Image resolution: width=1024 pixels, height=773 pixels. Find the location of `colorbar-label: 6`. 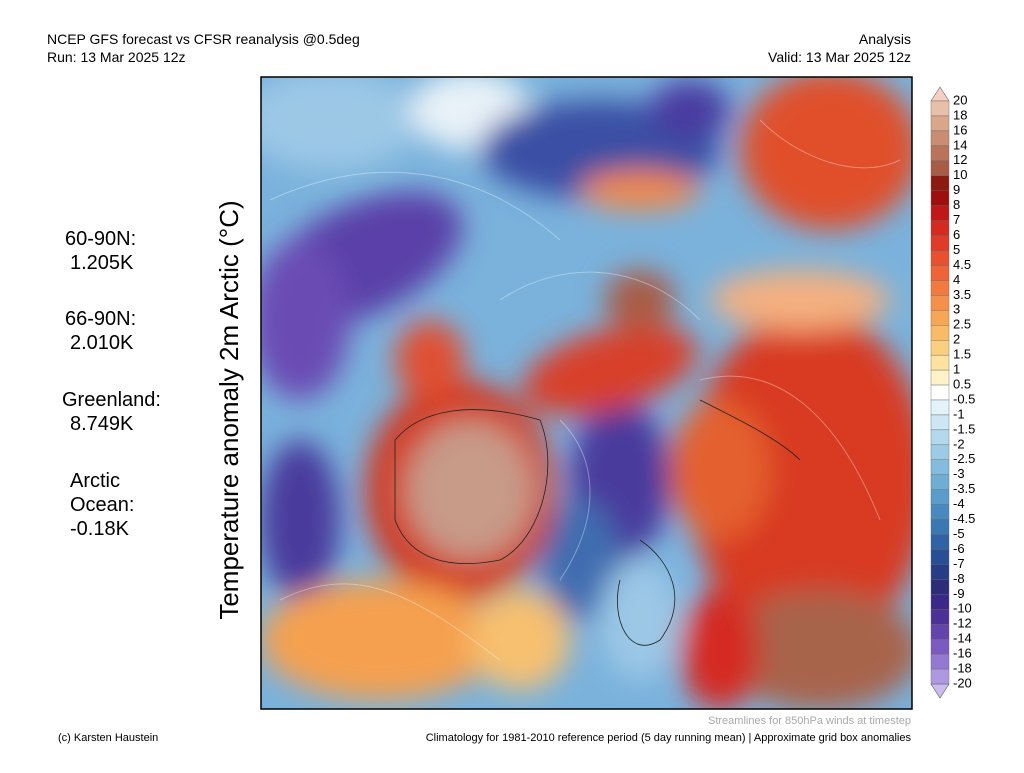

colorbar-label: 6 is located at coordinates (956, 234).